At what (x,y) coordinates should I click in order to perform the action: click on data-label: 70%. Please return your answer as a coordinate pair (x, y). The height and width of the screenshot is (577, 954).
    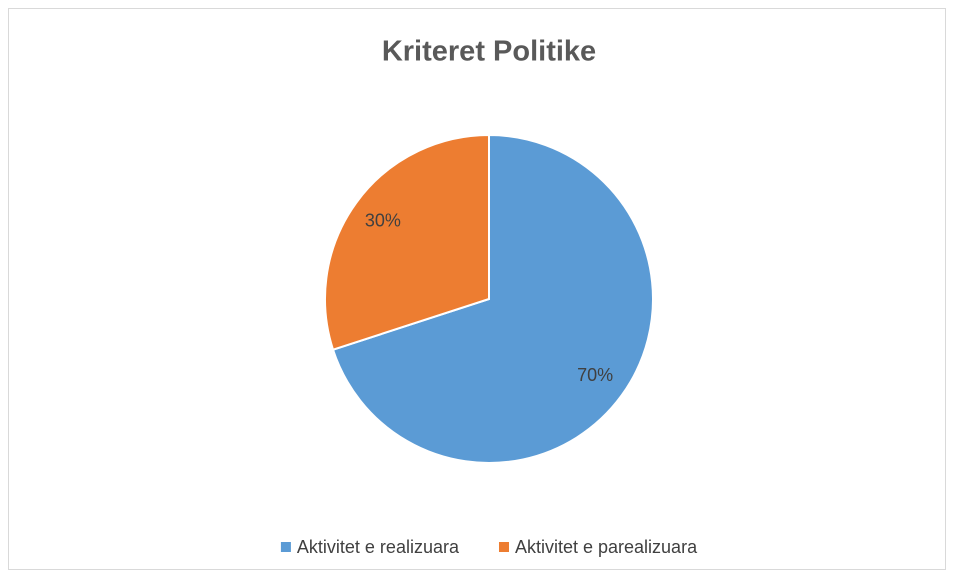
    Looking at the image, I should click on (595, 375).